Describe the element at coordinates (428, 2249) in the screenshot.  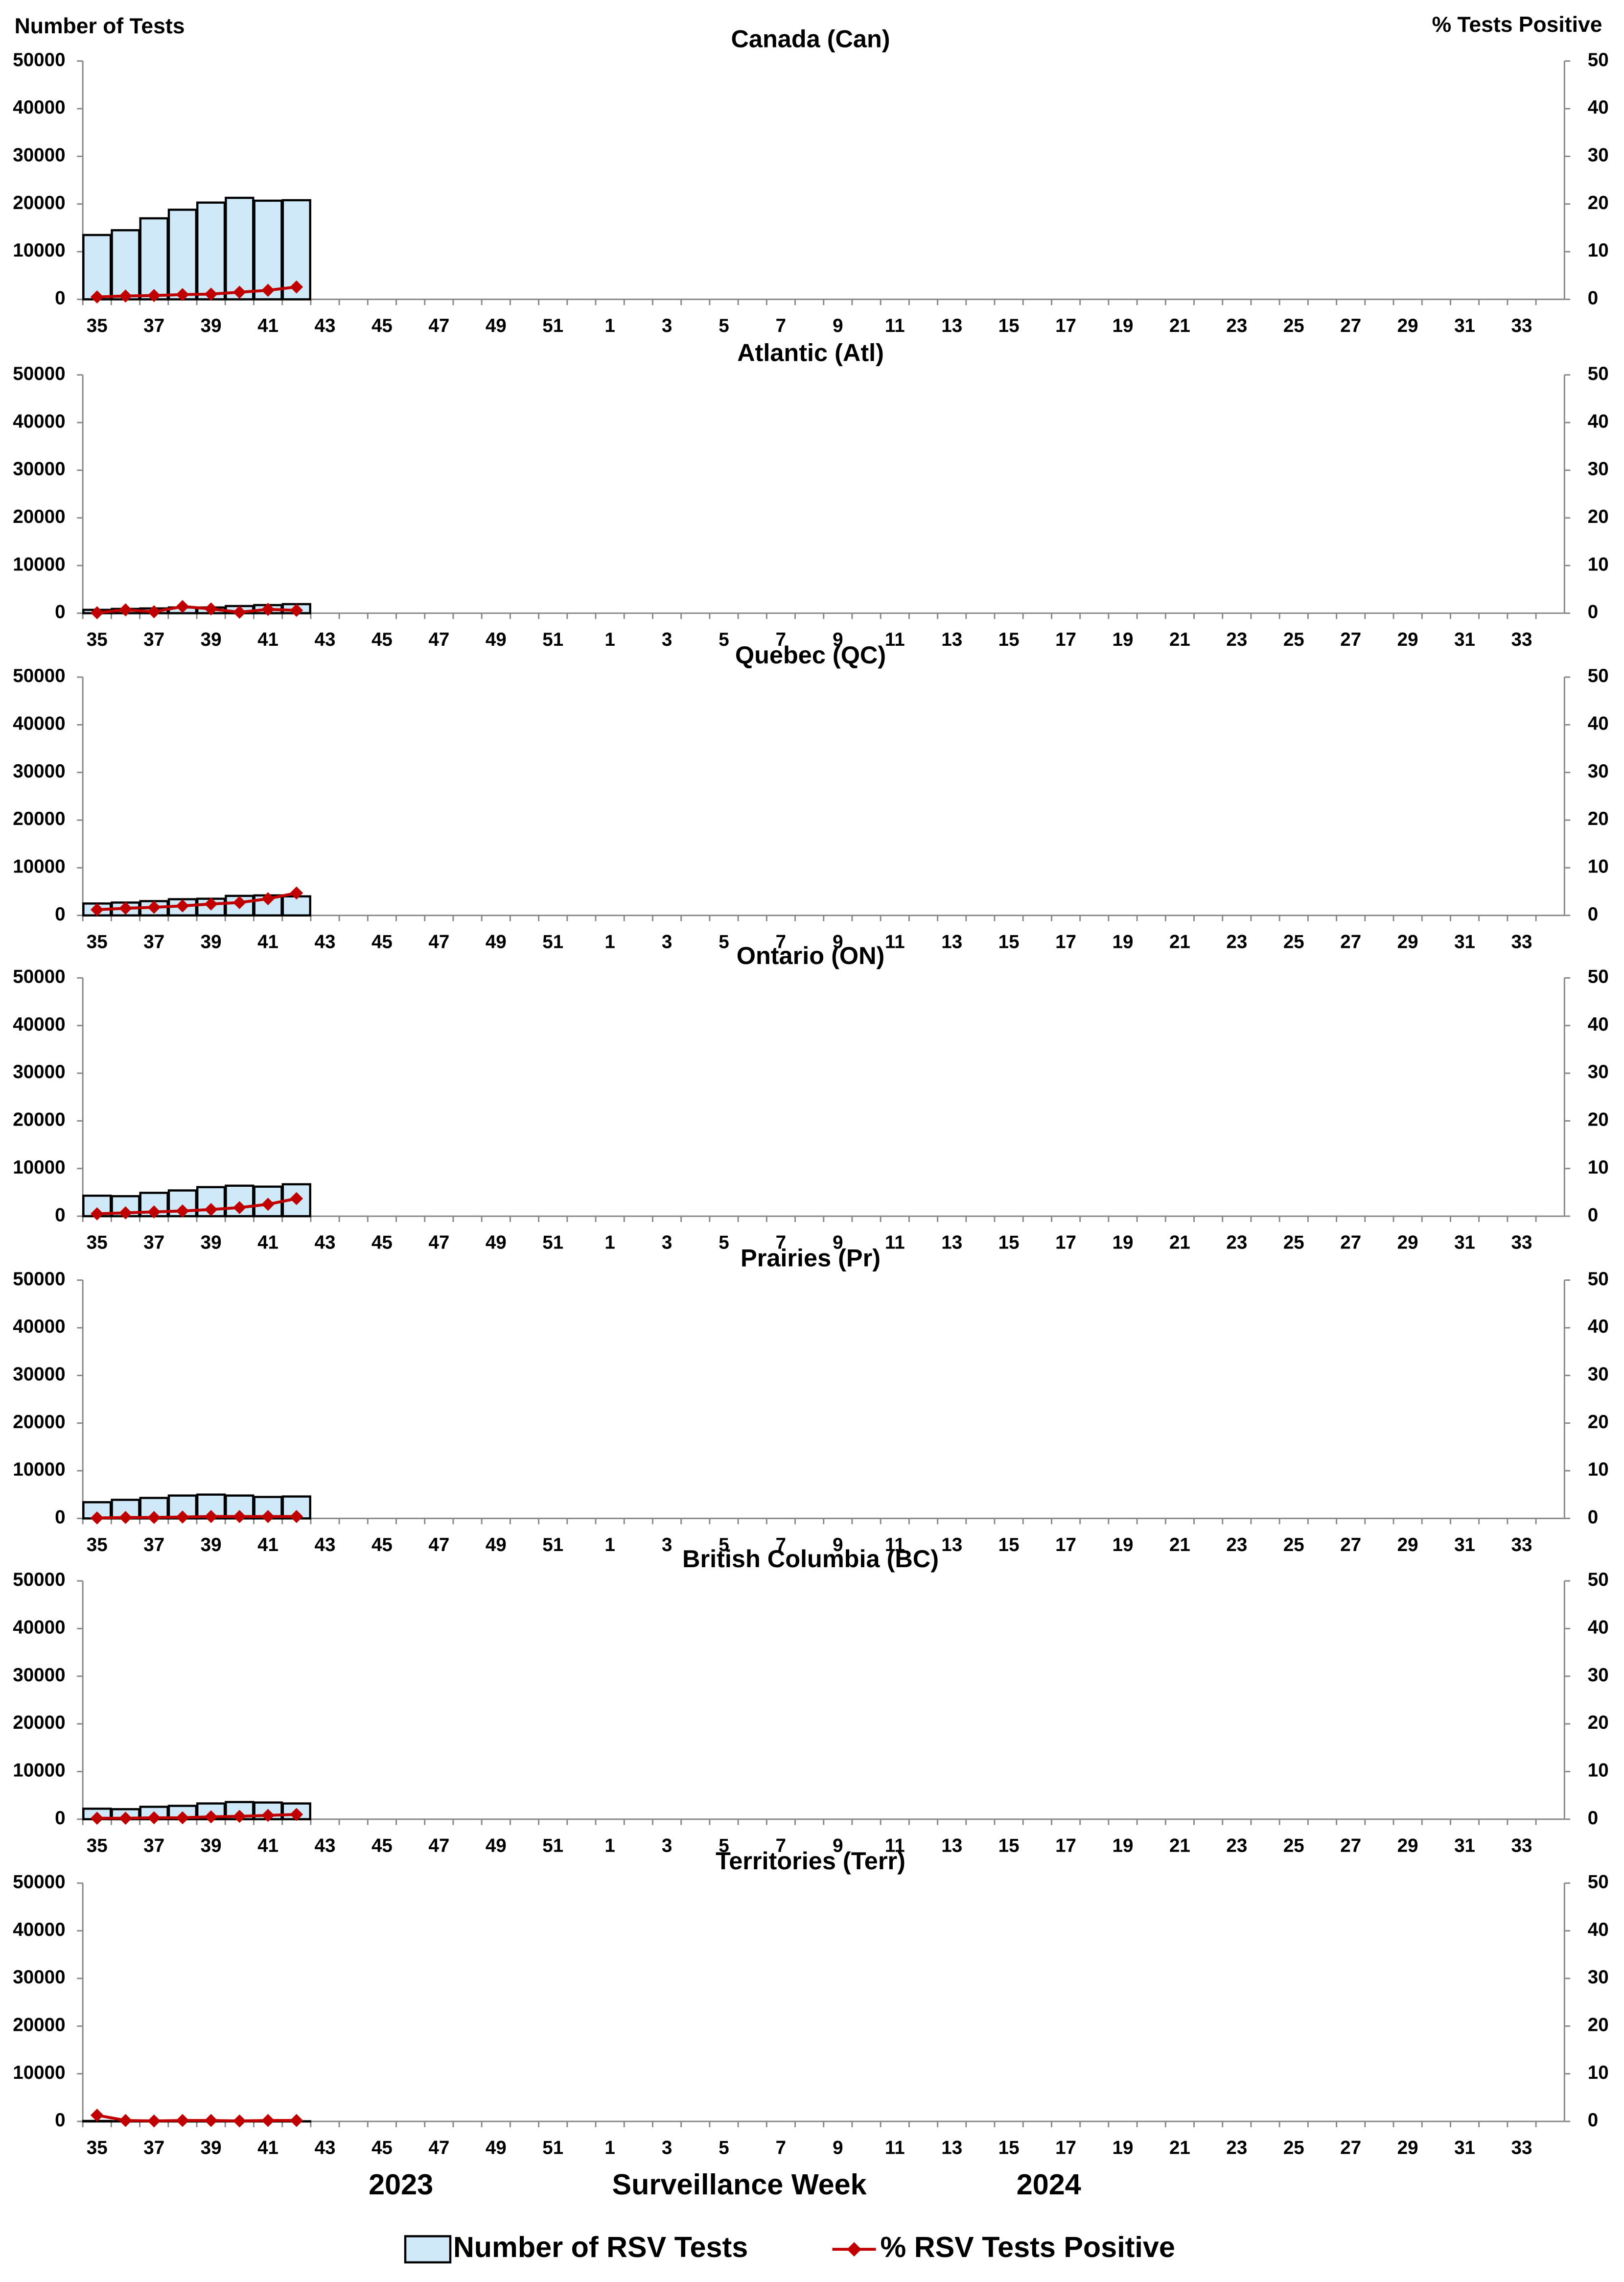
I see `legend-swatch` at that location.